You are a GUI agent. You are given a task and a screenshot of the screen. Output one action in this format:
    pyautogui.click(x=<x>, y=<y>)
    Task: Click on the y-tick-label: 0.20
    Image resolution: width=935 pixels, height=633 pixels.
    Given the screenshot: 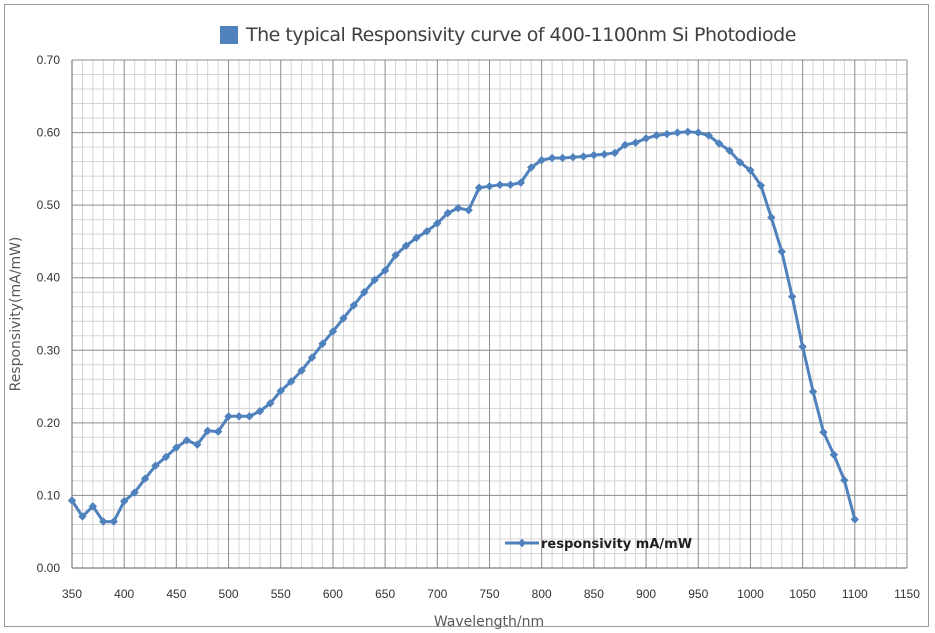 What is the action you would take?
    pyautogui.click(x=49, y=423)
    